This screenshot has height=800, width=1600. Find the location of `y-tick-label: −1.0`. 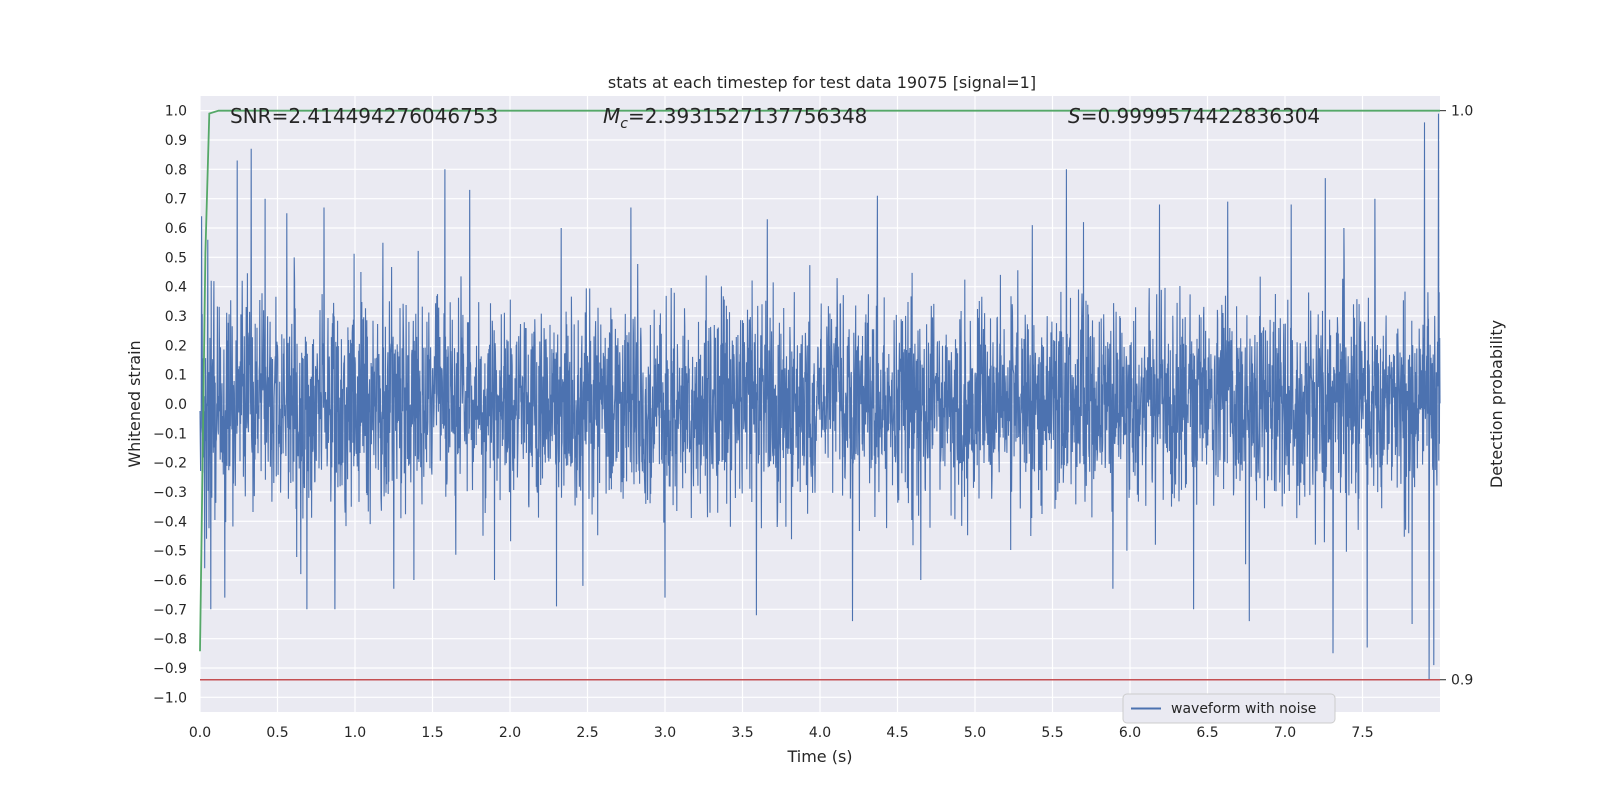

y-tick-label: −1.0 is located at coordinates (170, 698).